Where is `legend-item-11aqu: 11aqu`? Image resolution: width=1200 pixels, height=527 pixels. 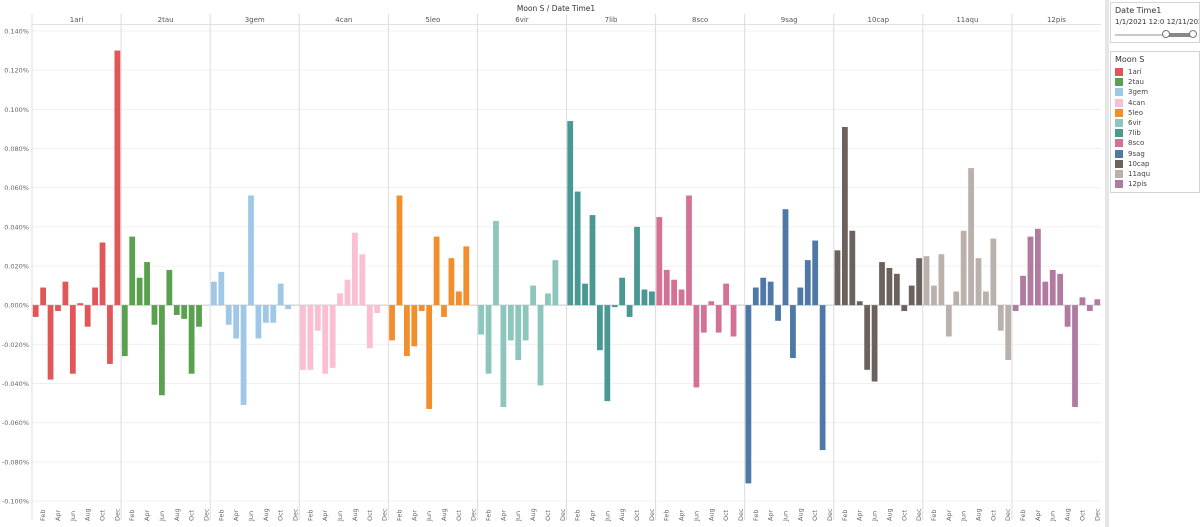
legend-item-11aqu: 11aqu is located at coordinates (1155, 174).